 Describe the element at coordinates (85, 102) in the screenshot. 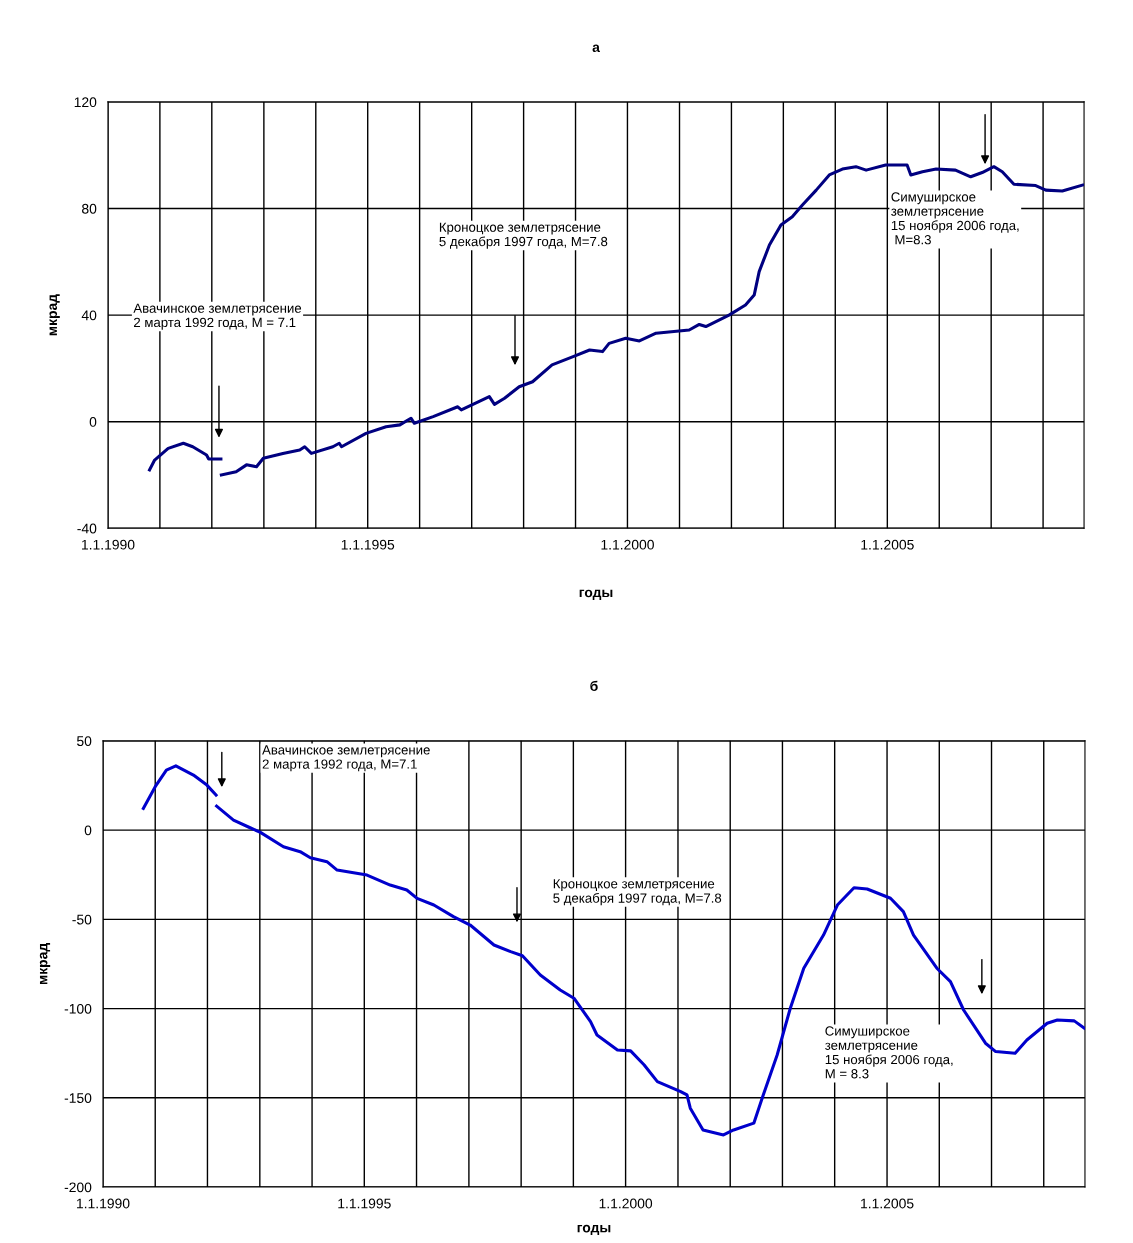

I see `y-tick-label: 120` at that location.